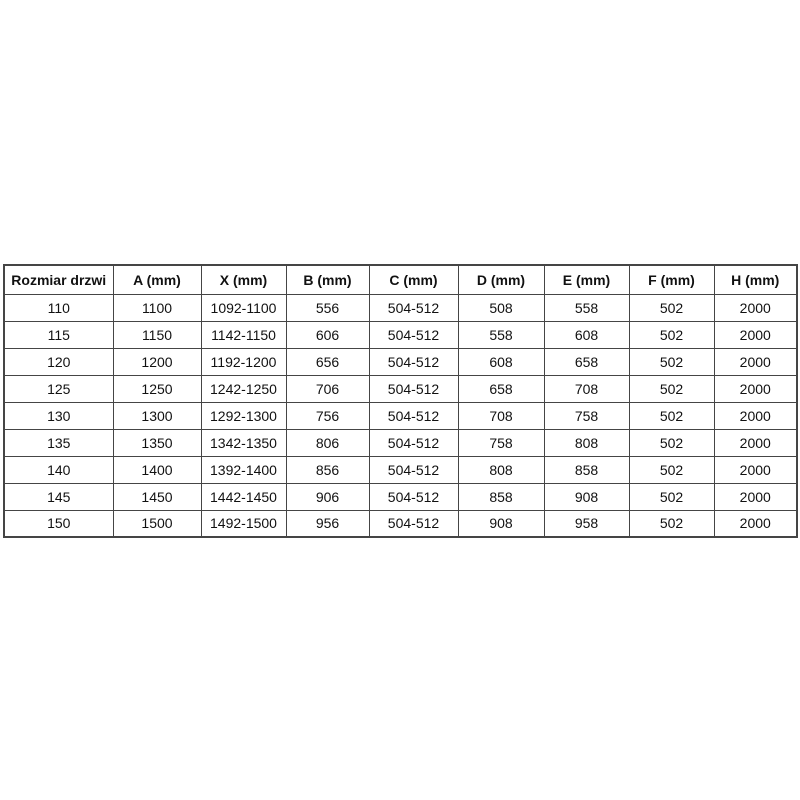  Describe the element at coordinates (157, 523) in the screenshot. I see `table-cell: 1500` at that location.